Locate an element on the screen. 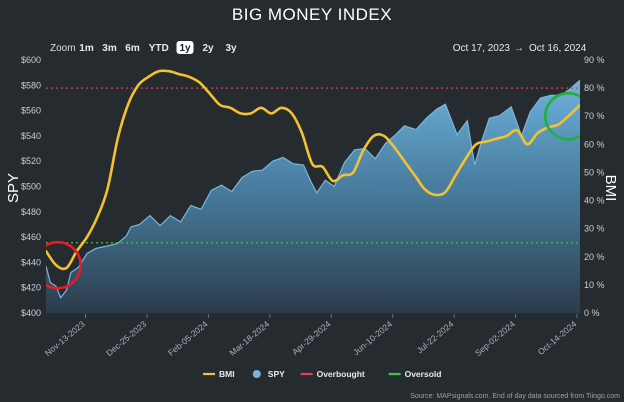 This screenshot has height=402, width=624. zoom-button-1y: 1y is located at coordinates (185, 48).